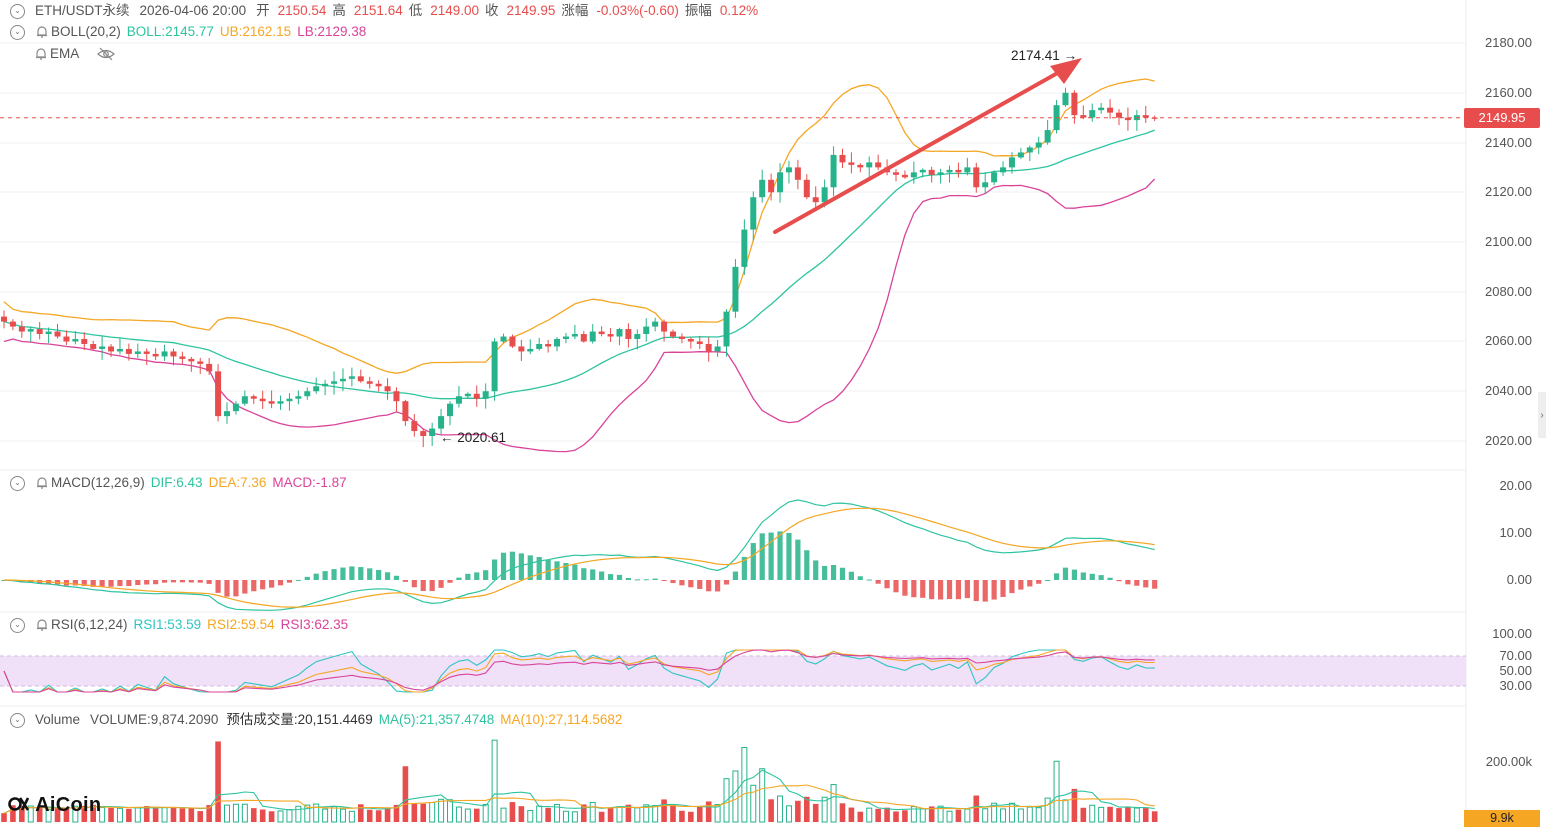 This screenshot has width=1546, height=828. What do you see at coordinates (575, 10) in the screenshot?
I see `change-label: 涨幅` at bounding box center [575, 10].